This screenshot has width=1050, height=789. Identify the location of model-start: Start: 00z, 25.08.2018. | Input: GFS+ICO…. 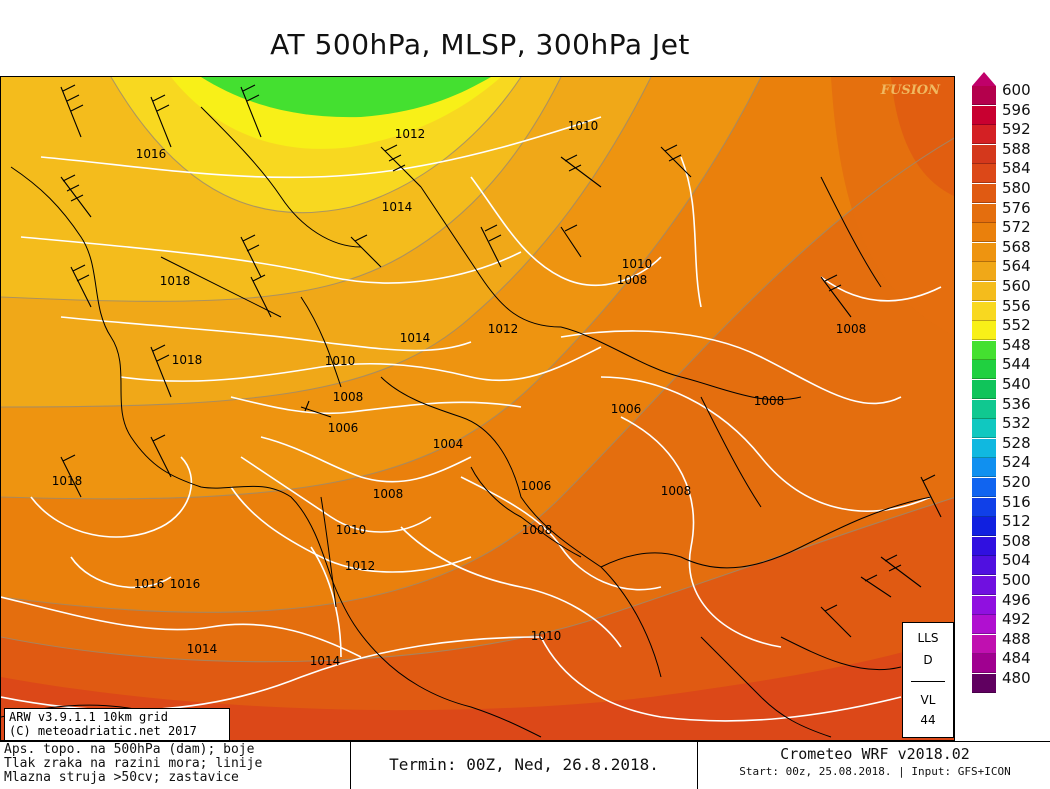
(875, 771).